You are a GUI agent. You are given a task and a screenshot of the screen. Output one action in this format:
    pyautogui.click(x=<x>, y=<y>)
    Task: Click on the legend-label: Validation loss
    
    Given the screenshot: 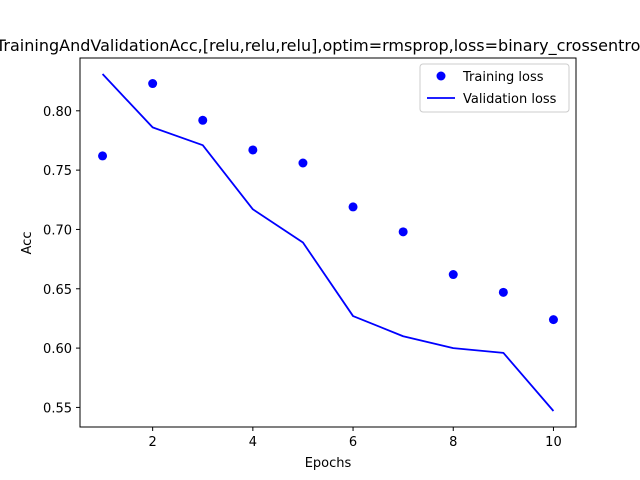 What is the action you would take?
    pyautogui.click(x=510, y=99)
    